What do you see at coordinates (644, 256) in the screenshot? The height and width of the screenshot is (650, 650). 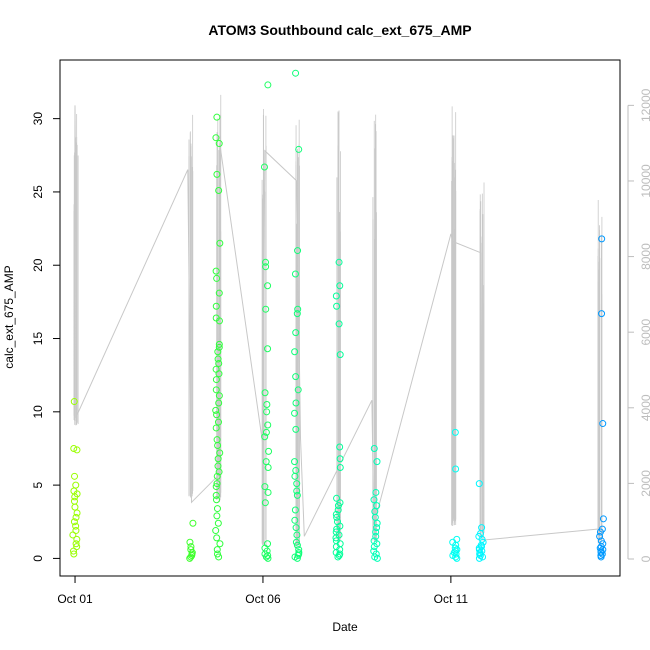 I see `right-y-tick-label: 8000` at bounding box center [644, 256].